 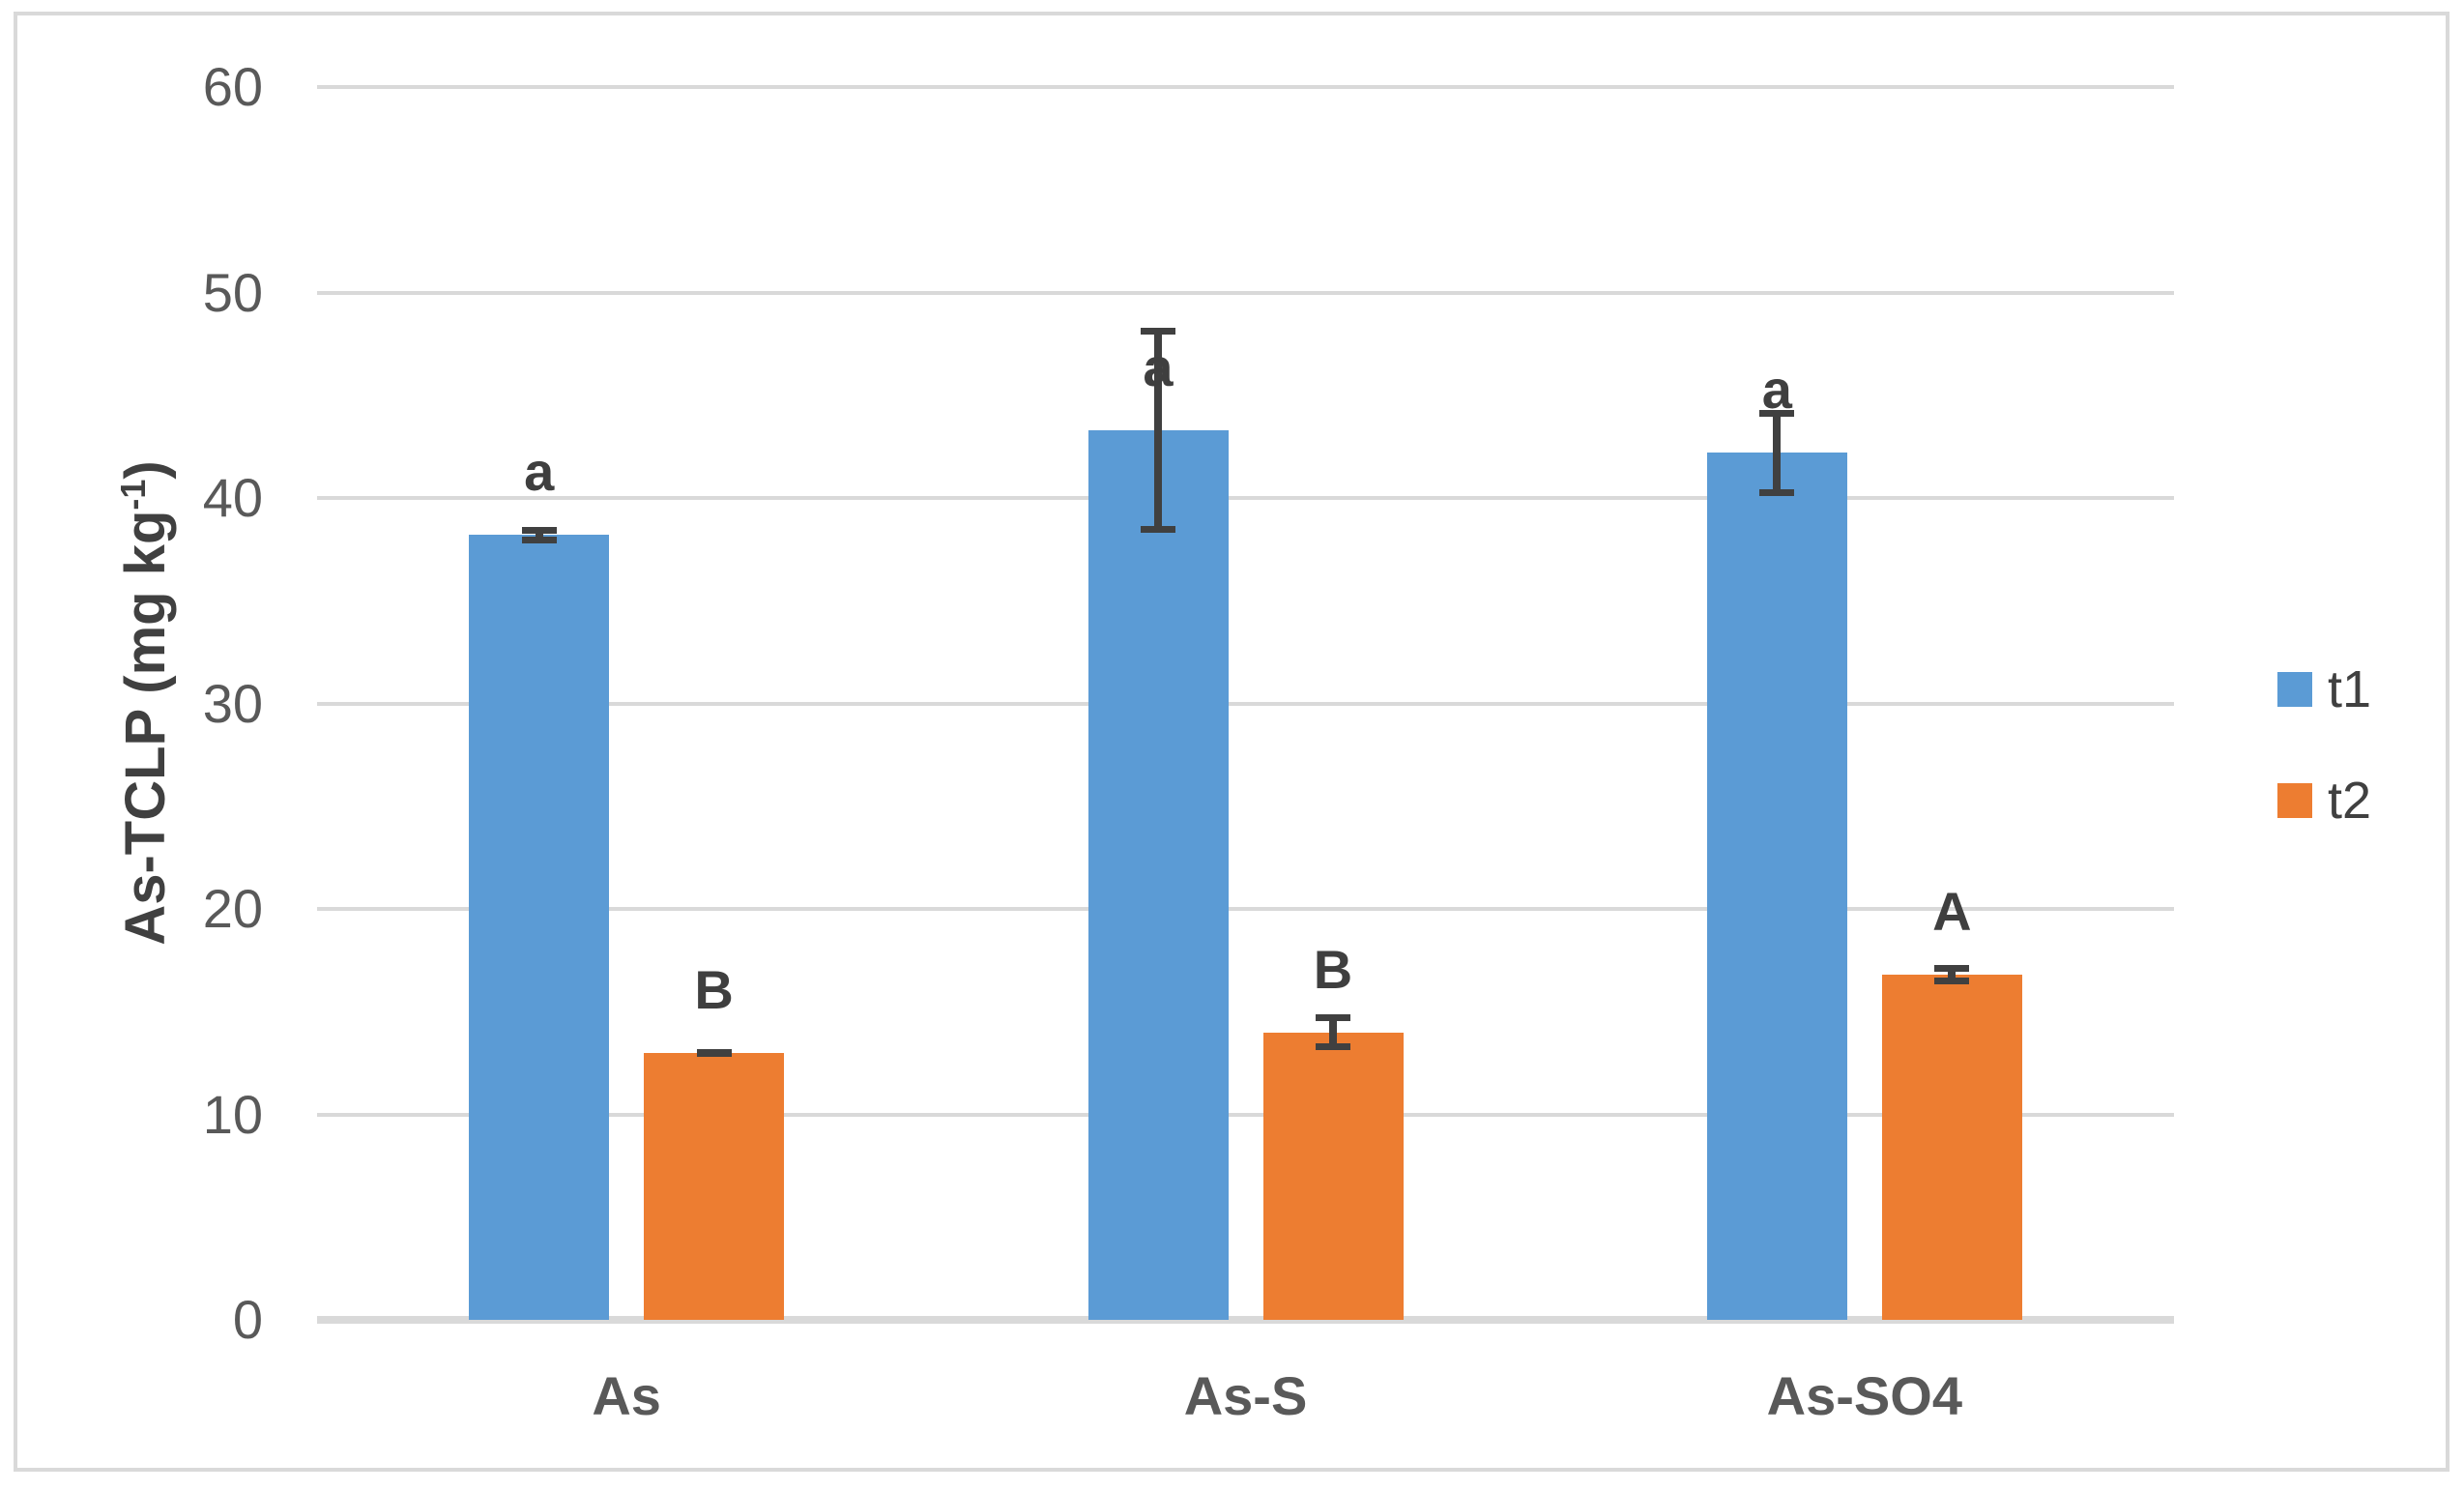 What do you see at coordinates (1333, 1176) in the screenshot?
I see `bar-t2-As-S` at bounding box center [1333, 1176].